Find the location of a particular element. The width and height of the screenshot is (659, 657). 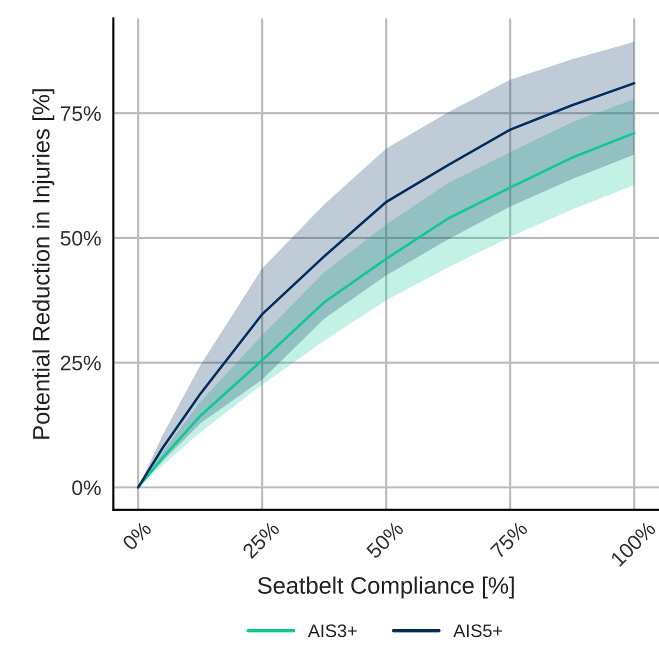

x-tick-label: 0% is located at coordinates (137, 536).